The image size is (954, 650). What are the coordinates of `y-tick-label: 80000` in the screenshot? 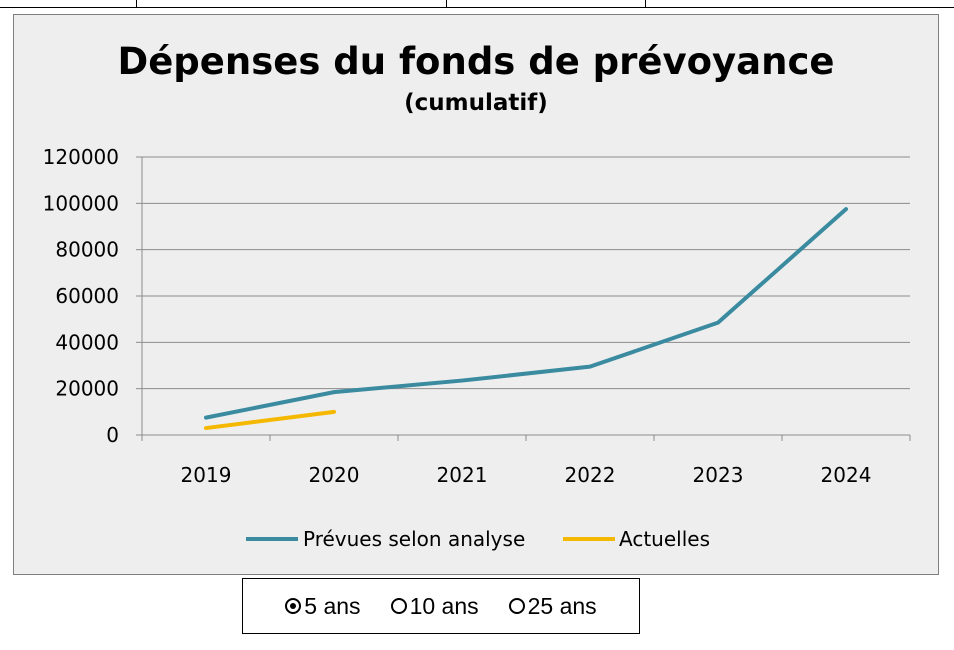 It's located at (87, 250).